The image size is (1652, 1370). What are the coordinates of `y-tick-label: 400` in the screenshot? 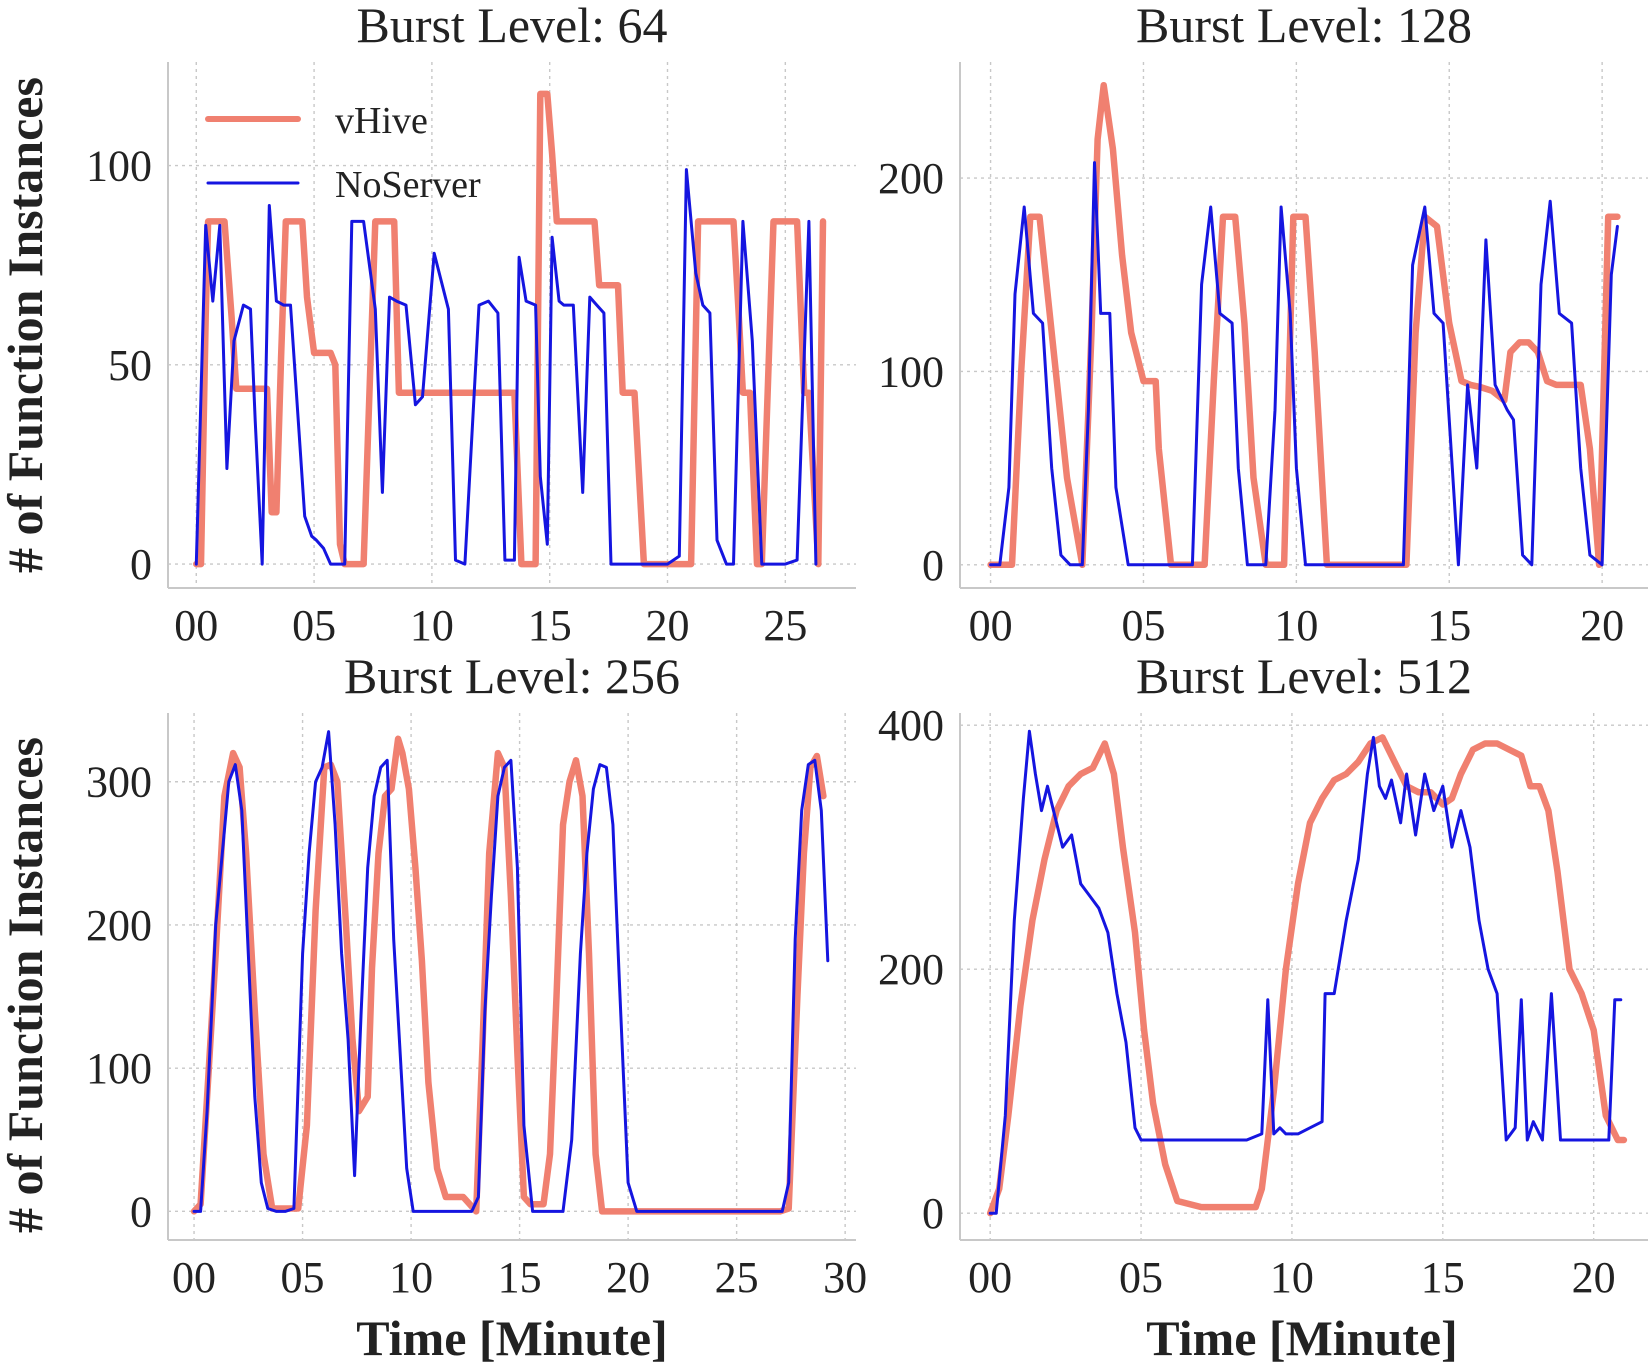 It's located at (911, 725).